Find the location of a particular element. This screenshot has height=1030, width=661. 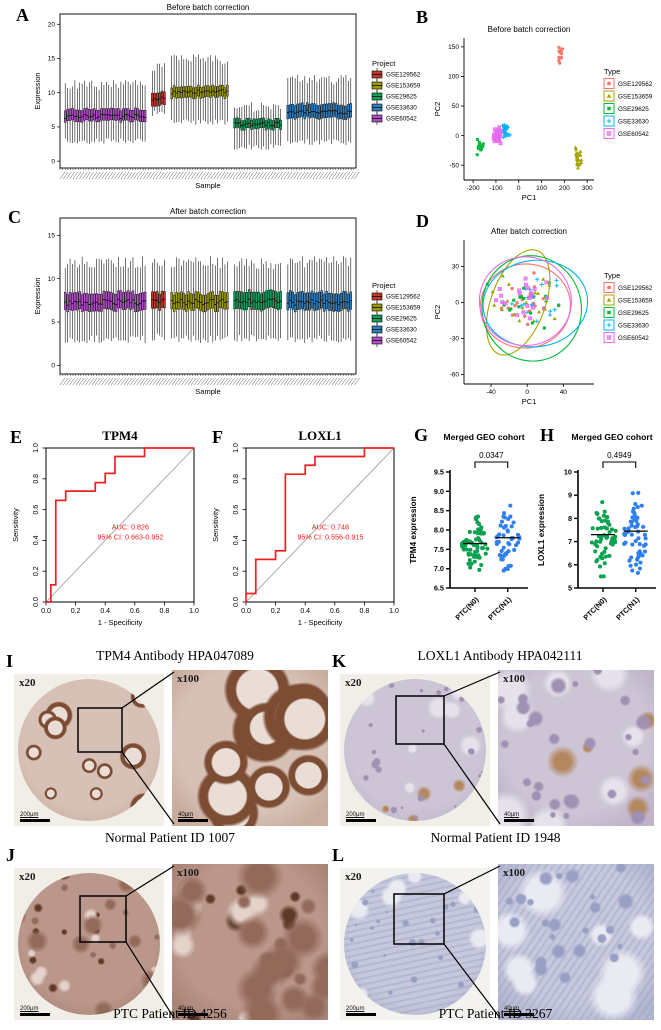

svg-text: GSE129562 is located at coordinates (403, 75).